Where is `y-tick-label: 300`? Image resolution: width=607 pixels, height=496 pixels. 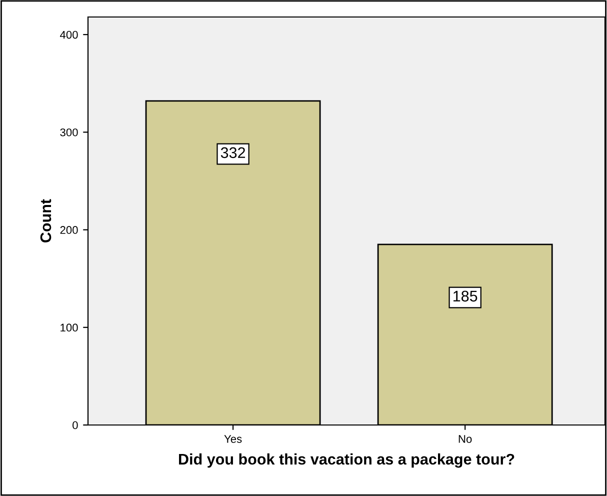
y-tick-label: 300 is located at coordinates (69, 132).